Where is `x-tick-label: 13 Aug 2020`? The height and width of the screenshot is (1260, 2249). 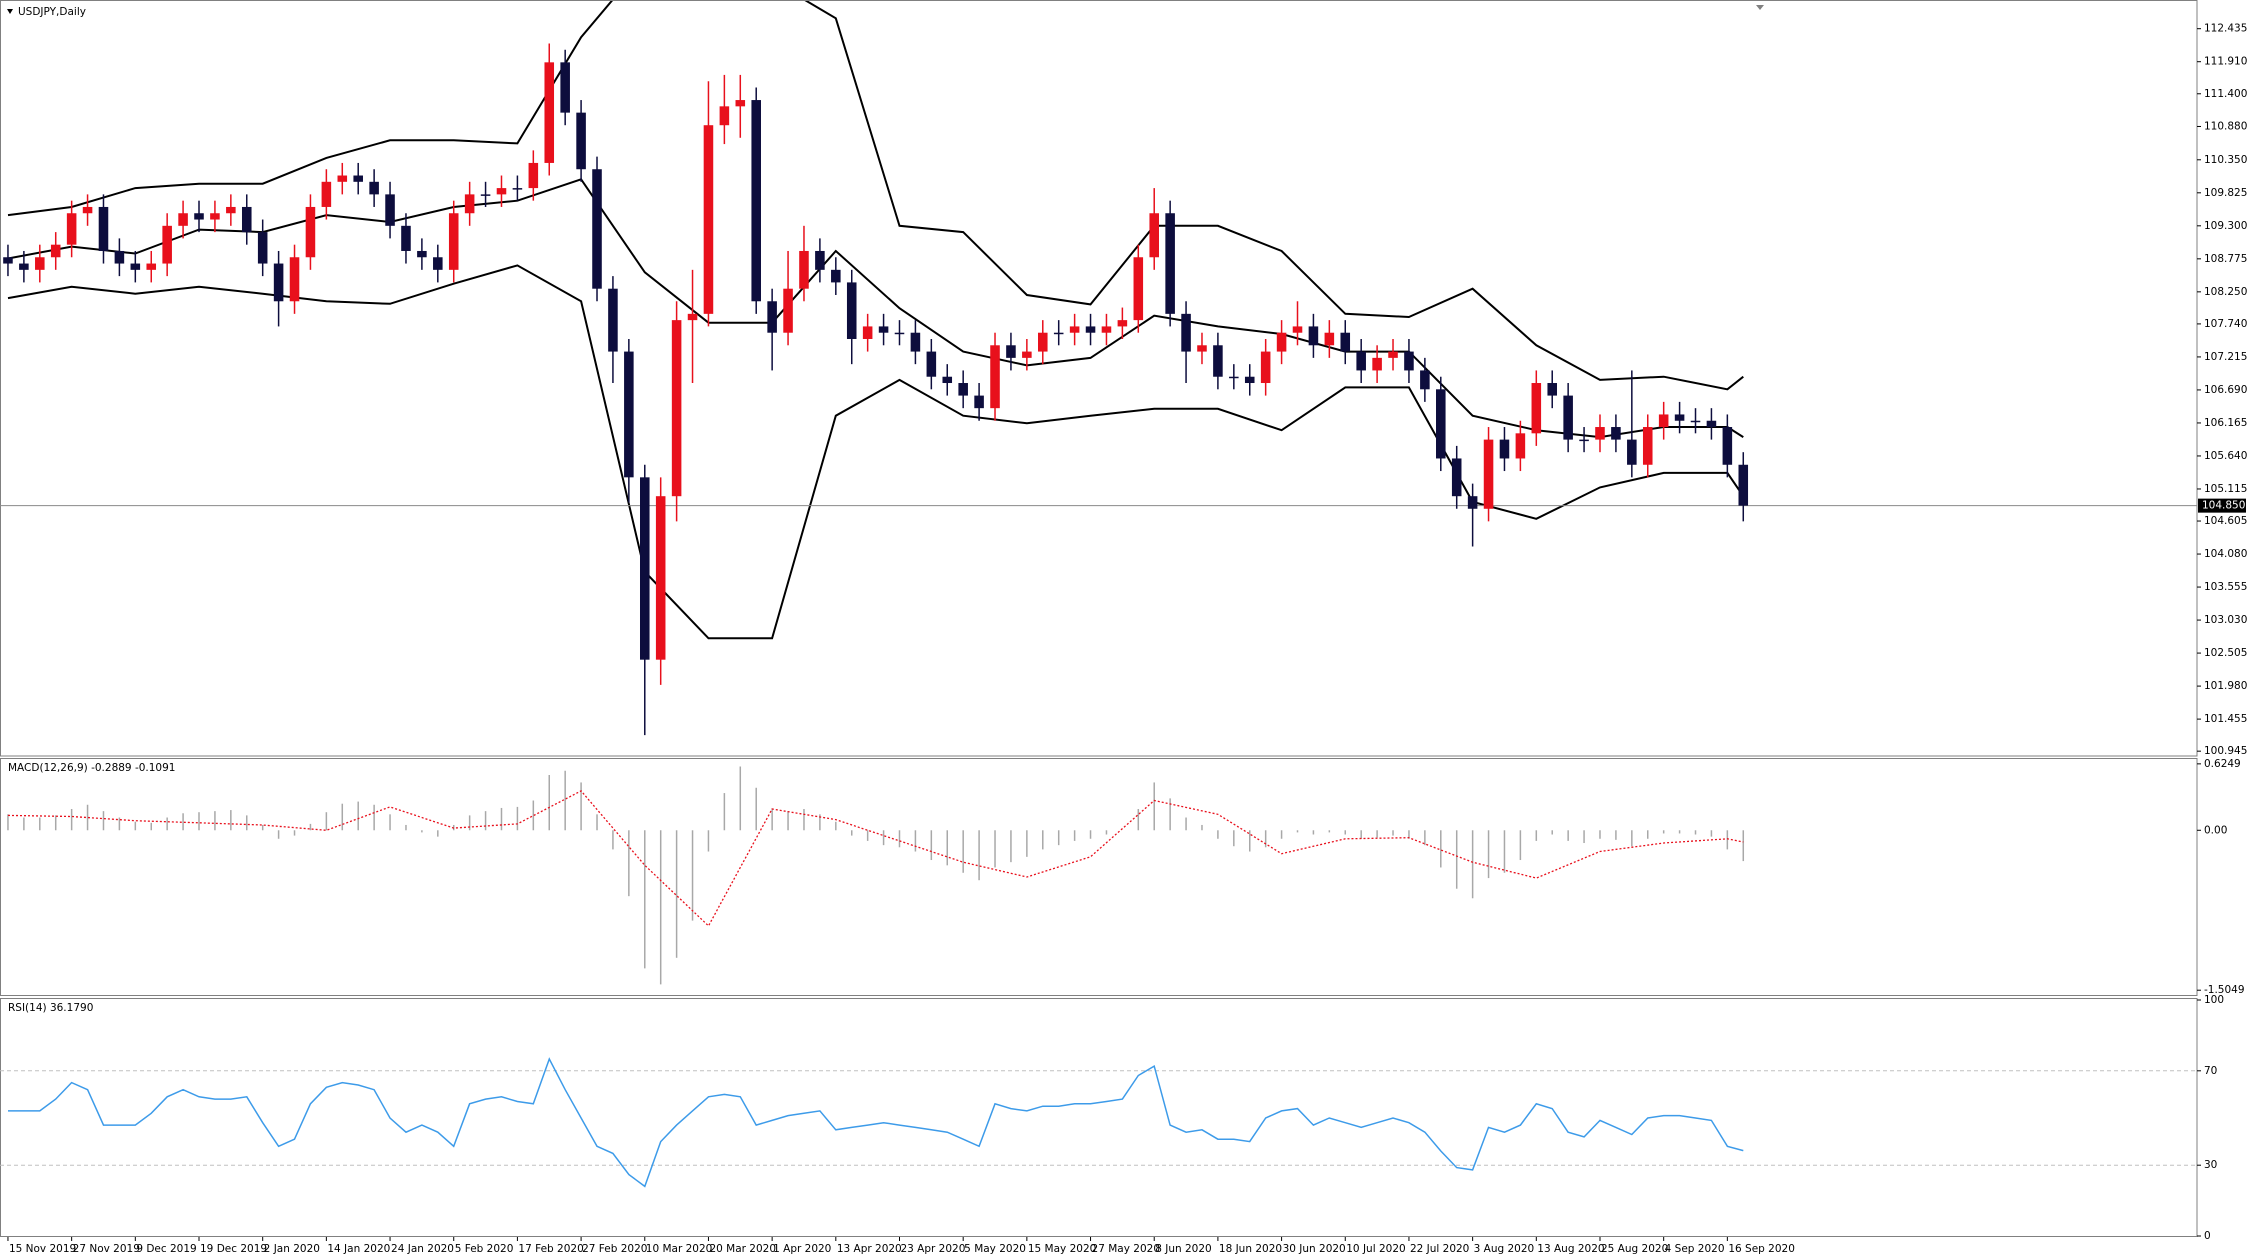
x-tick-label: 13 Aug 2020 is located at coordinates (1570, 1249).